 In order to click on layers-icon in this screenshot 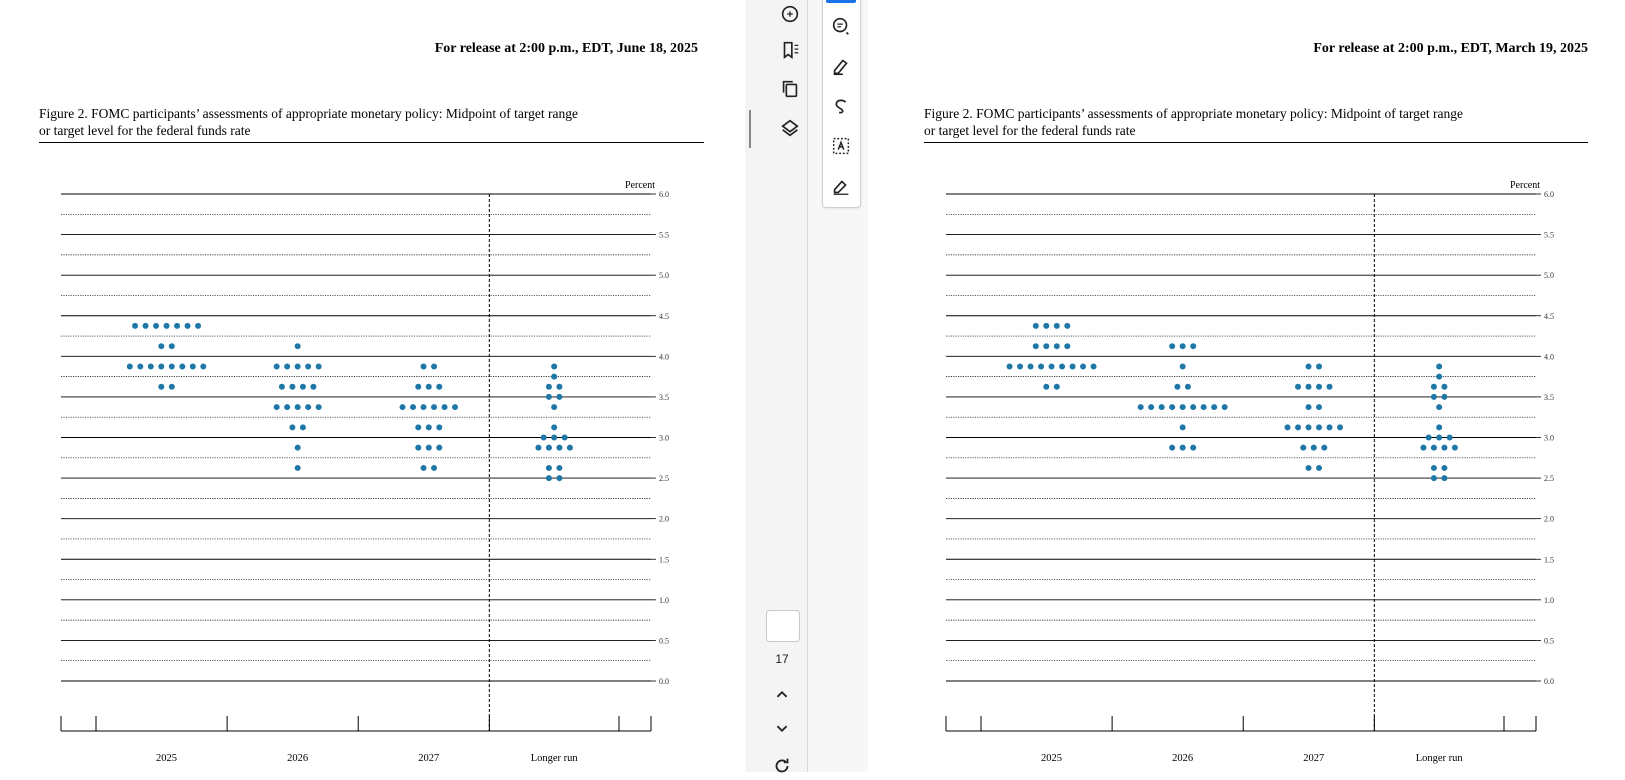, I will do `click(790, 128)`.